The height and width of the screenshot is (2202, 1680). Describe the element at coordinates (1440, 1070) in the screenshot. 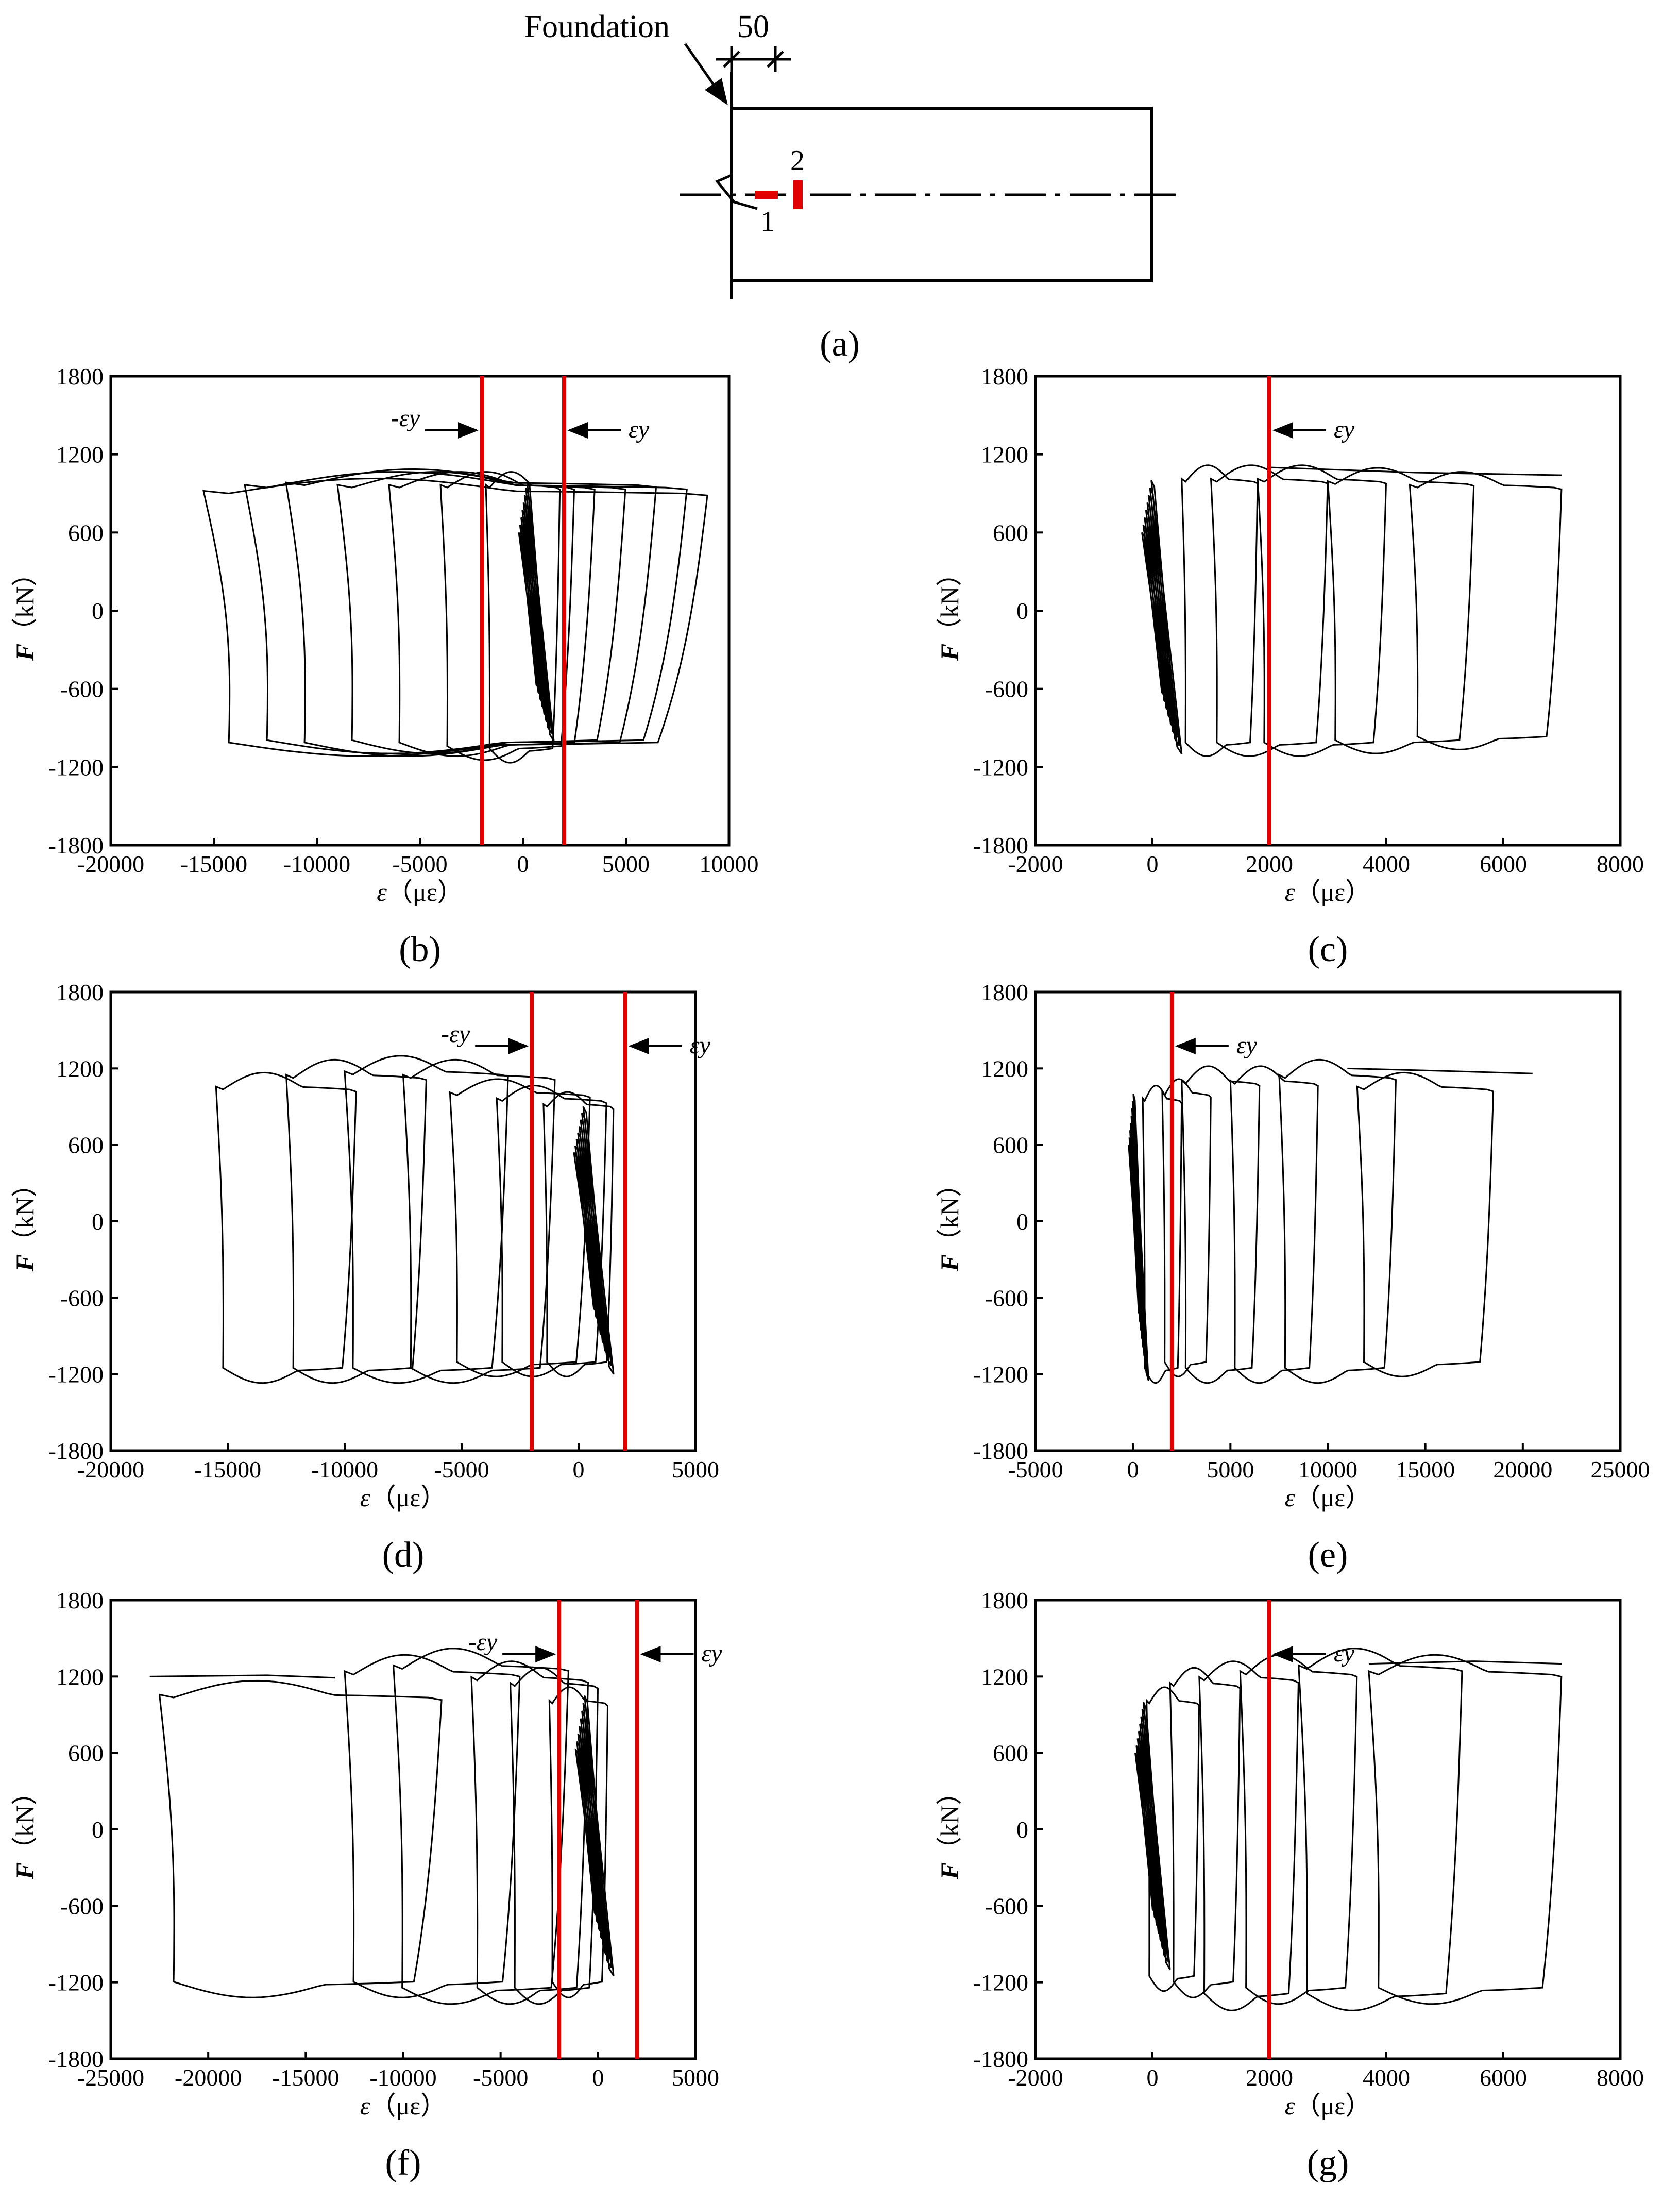

I see `envelope-tail-e` at that location.